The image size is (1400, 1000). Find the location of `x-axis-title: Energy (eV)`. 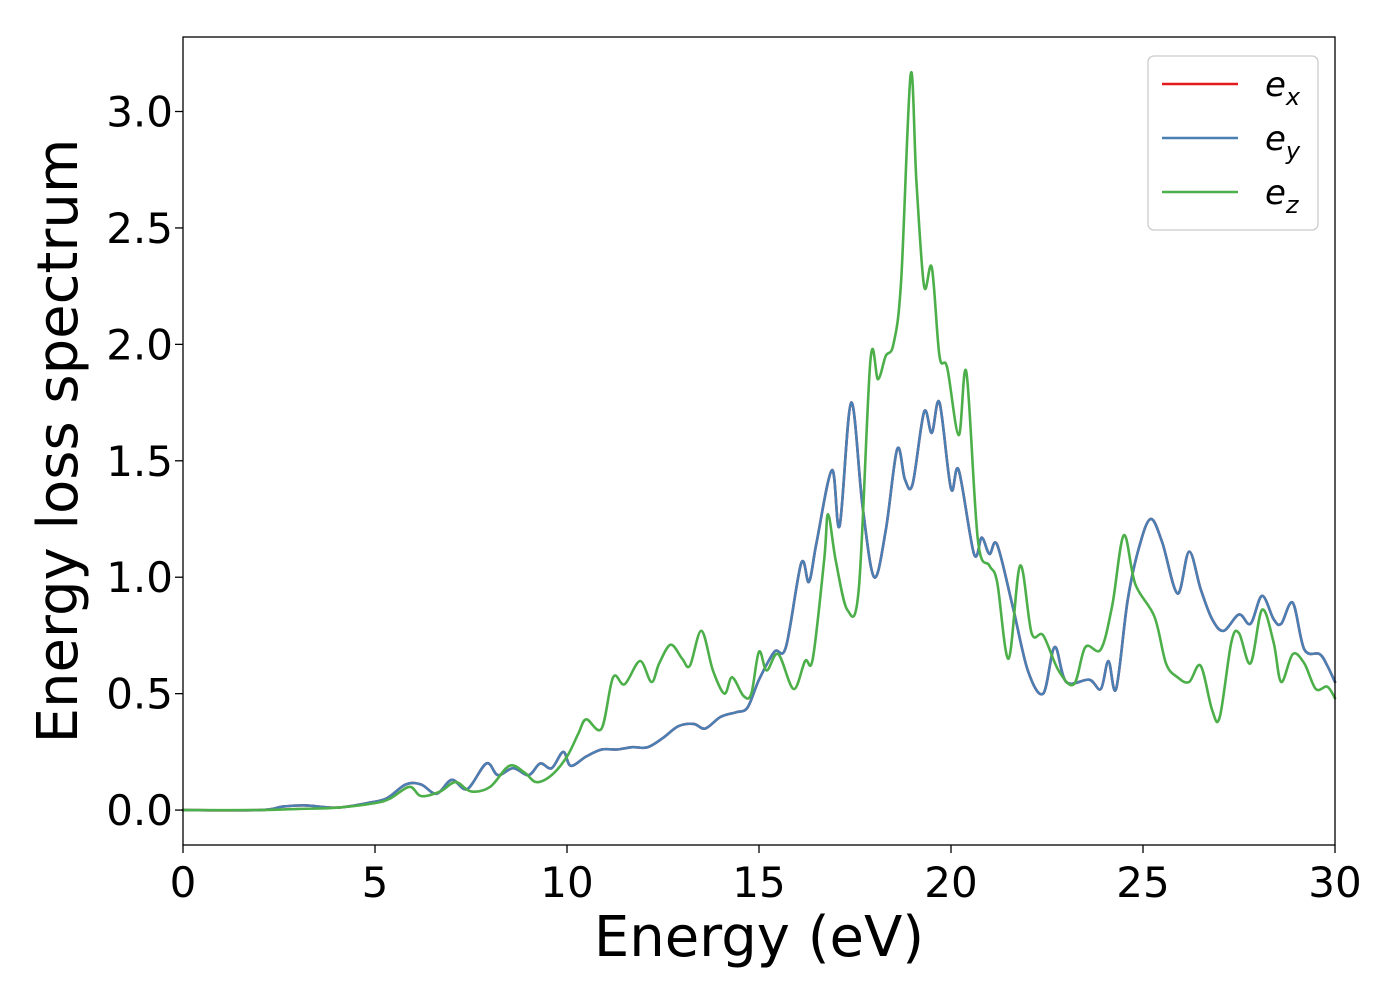

x-axis-title: Energy (eV) is located at coordinates (759, 937).